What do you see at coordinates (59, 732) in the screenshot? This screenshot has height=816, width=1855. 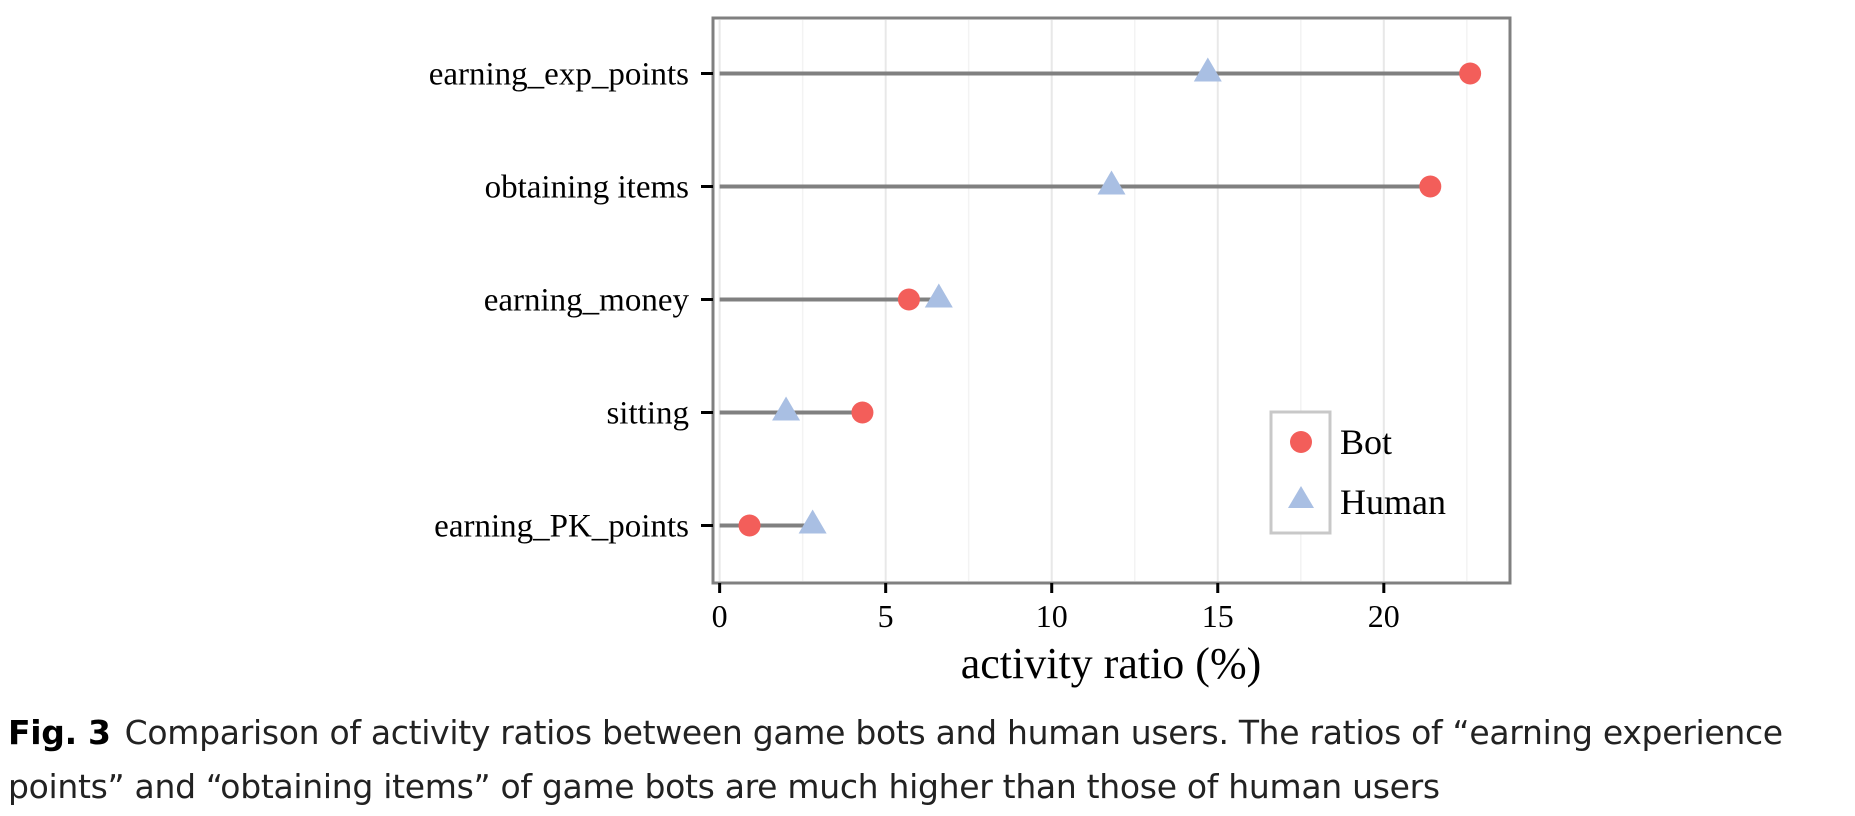 I see `figure-label: Fig. 3` at bounding box center [59, 732].